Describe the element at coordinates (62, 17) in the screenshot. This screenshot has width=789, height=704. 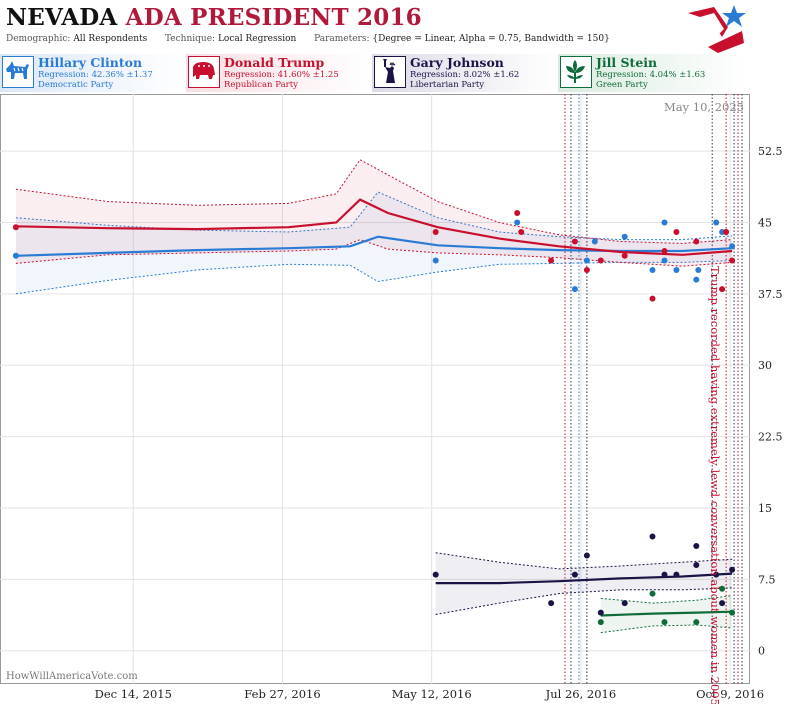
I see `title-state: NEVADA` at that location.